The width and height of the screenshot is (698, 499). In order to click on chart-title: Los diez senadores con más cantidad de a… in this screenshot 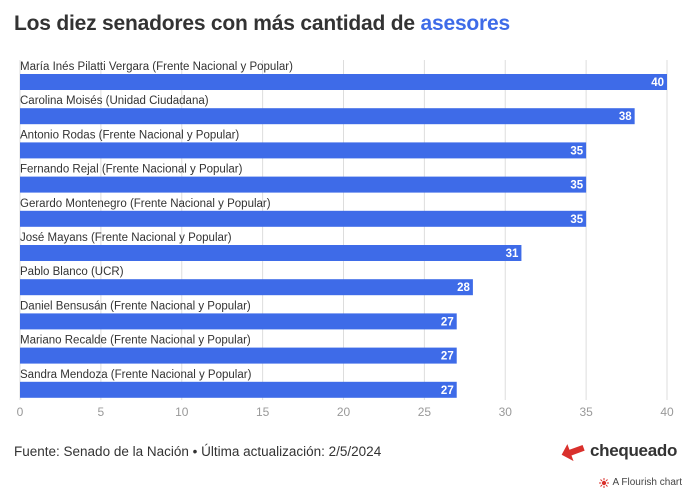, I will do `click(262, 24)`.